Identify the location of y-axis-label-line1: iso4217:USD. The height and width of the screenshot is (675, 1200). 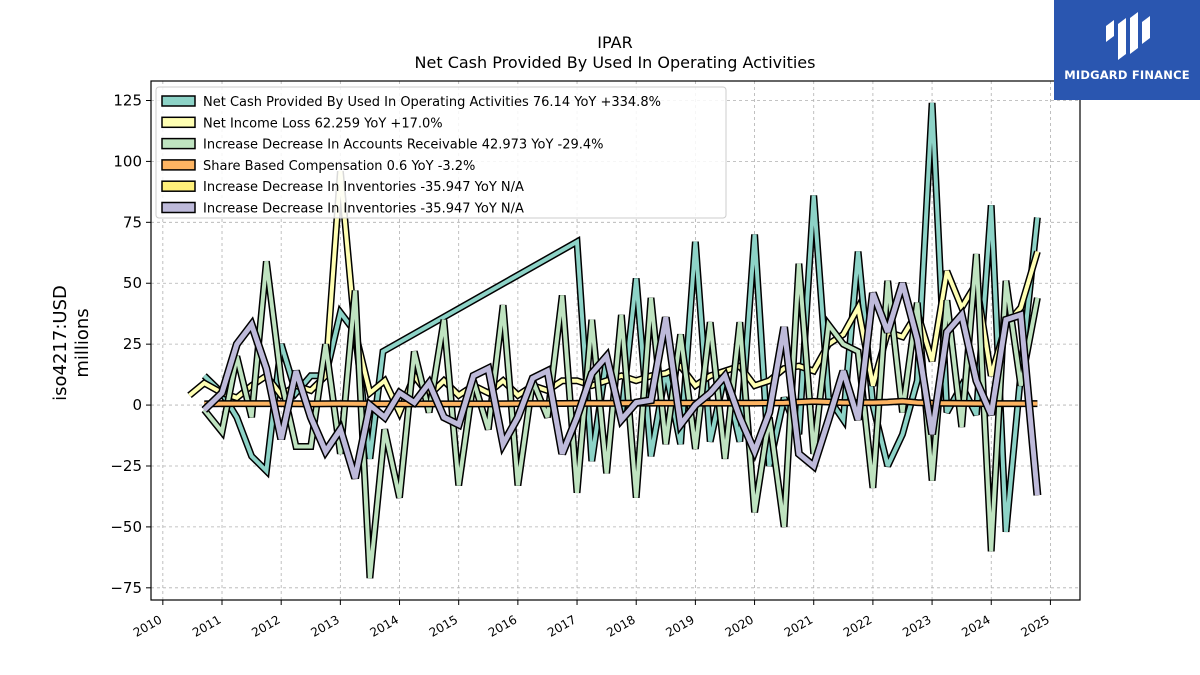
(60, 343).